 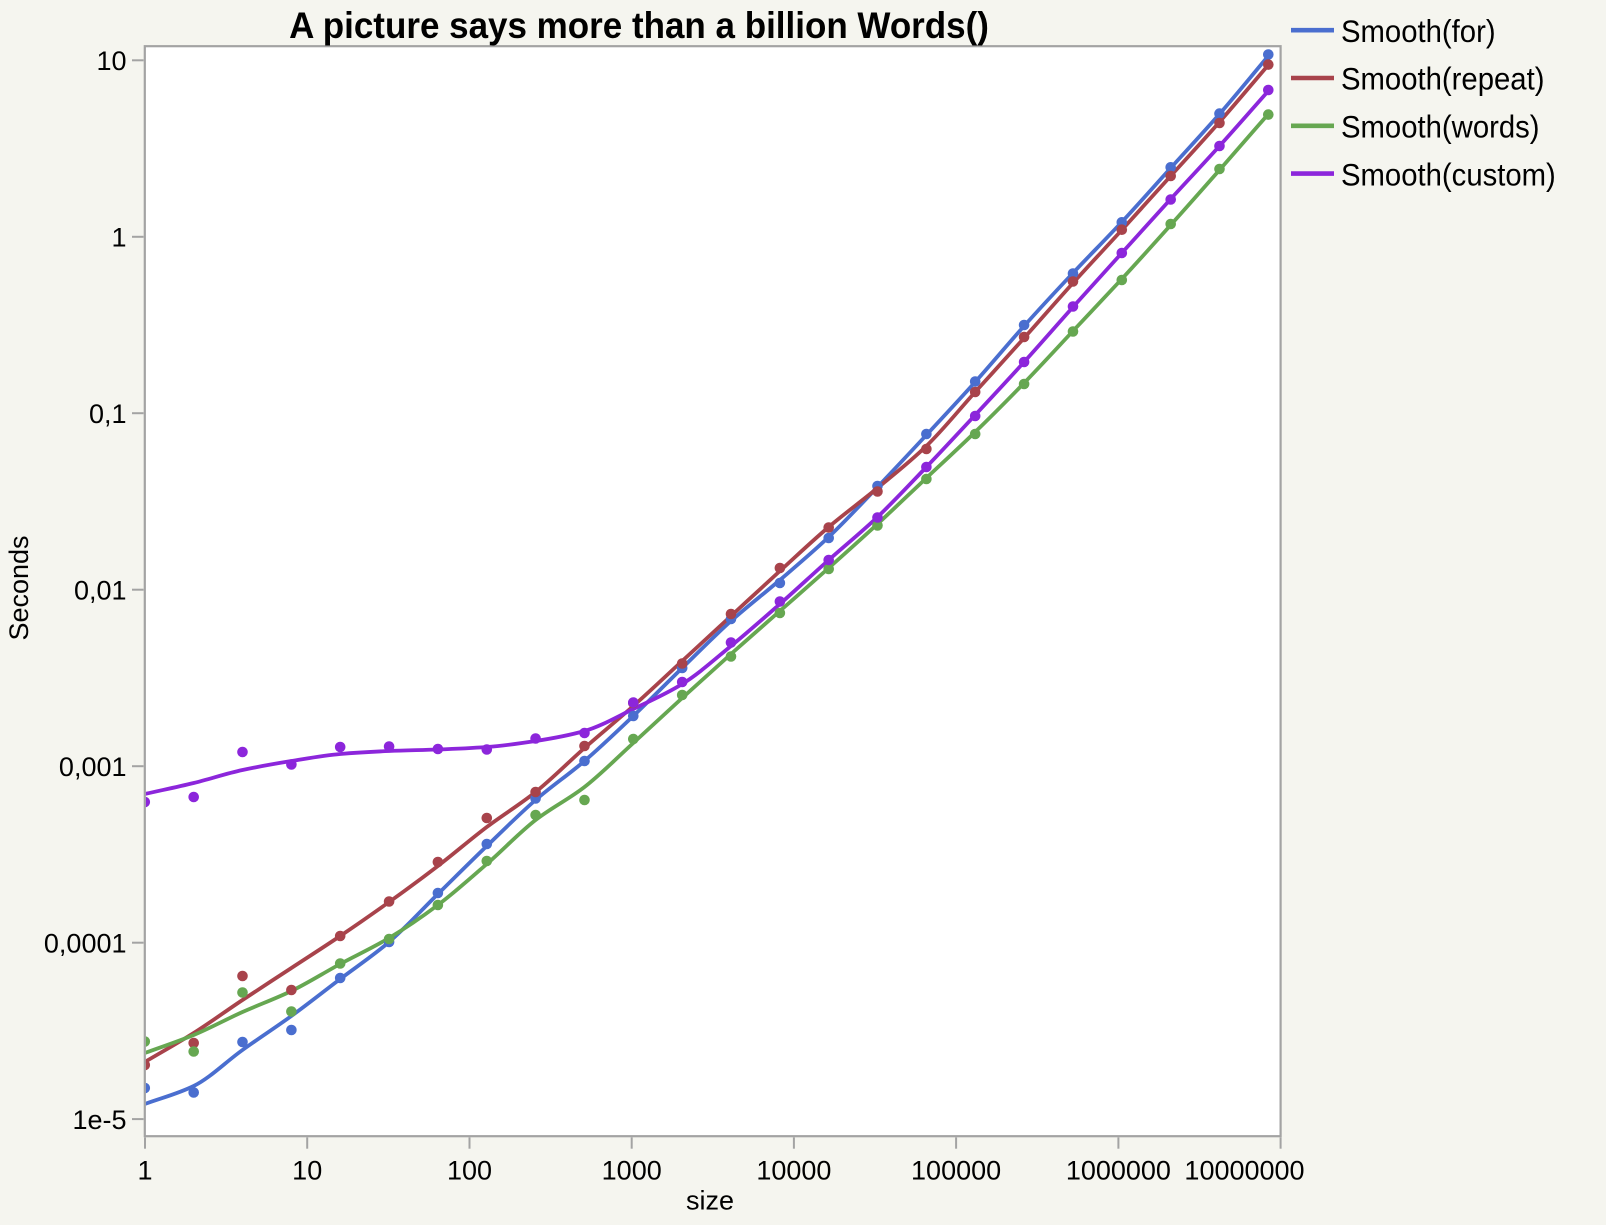 What do you see at coordinates (1442, 79) in the screenshot?
I see `svg-text: Smooth(repeat)` at bounding box center [1442, 79].